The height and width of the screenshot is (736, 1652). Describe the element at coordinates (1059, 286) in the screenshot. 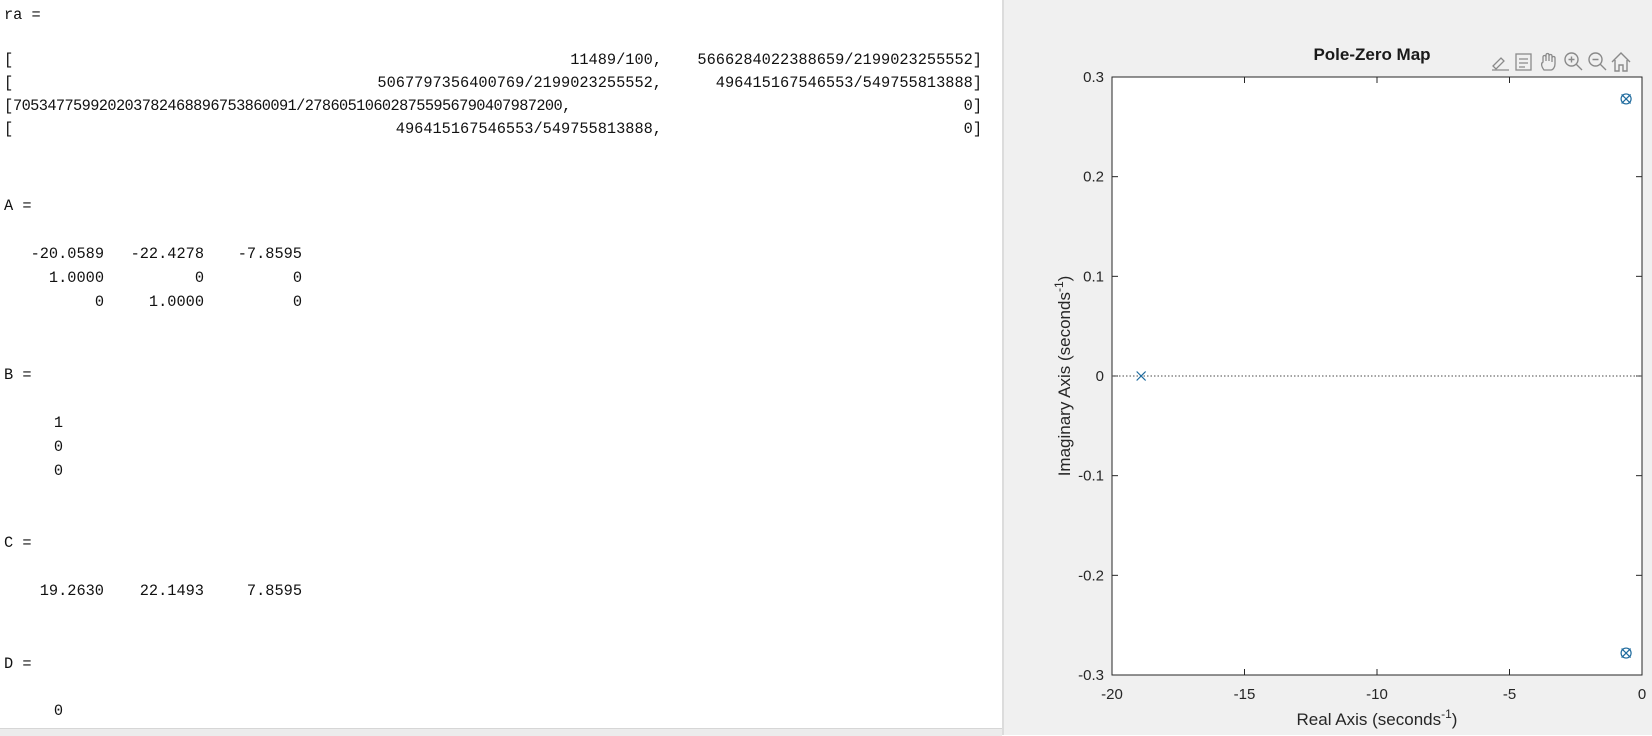

I see `y-axis-label-sup: -1` at that location.